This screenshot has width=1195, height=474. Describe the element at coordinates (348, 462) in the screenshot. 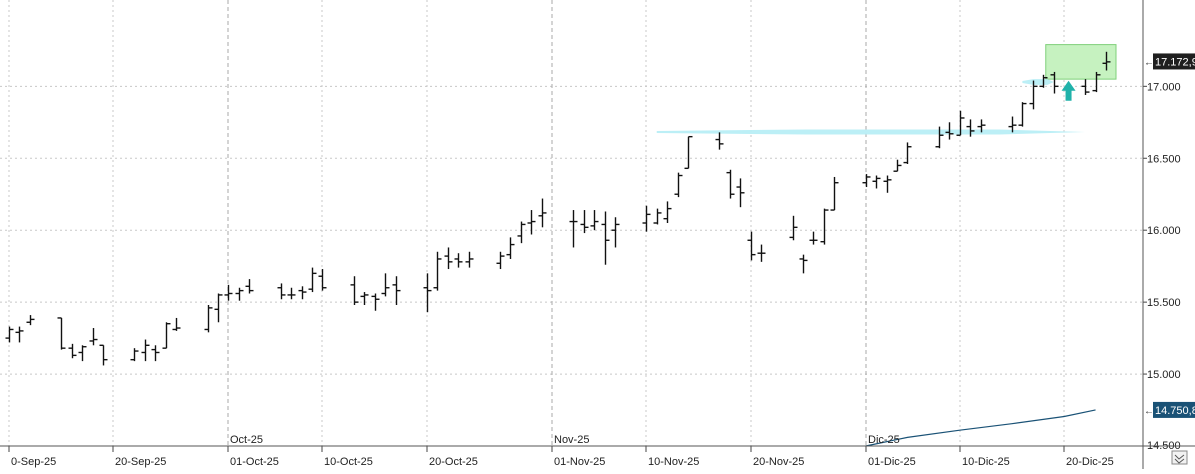

I see `x-tick-label: 10-Oct-25` at that location.